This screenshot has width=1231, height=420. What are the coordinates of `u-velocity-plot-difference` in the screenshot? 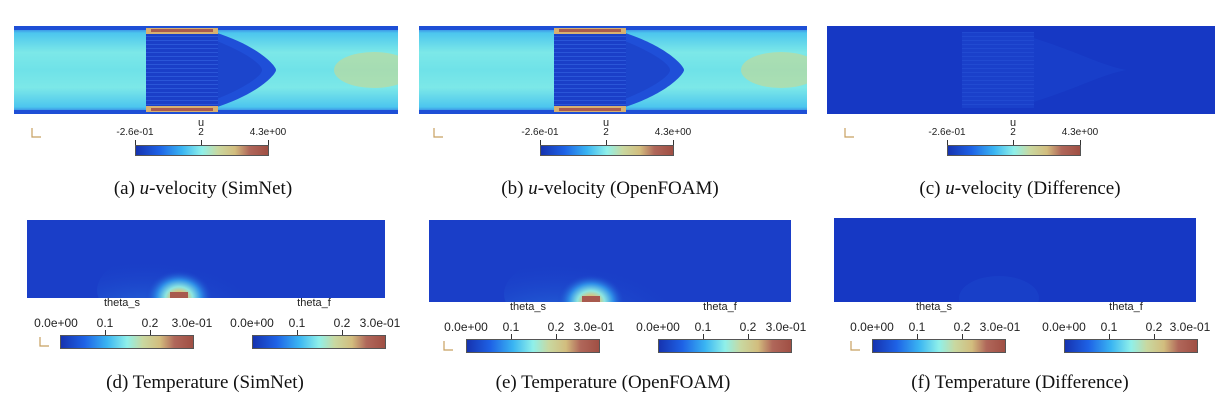 It's located at (1021, 70).